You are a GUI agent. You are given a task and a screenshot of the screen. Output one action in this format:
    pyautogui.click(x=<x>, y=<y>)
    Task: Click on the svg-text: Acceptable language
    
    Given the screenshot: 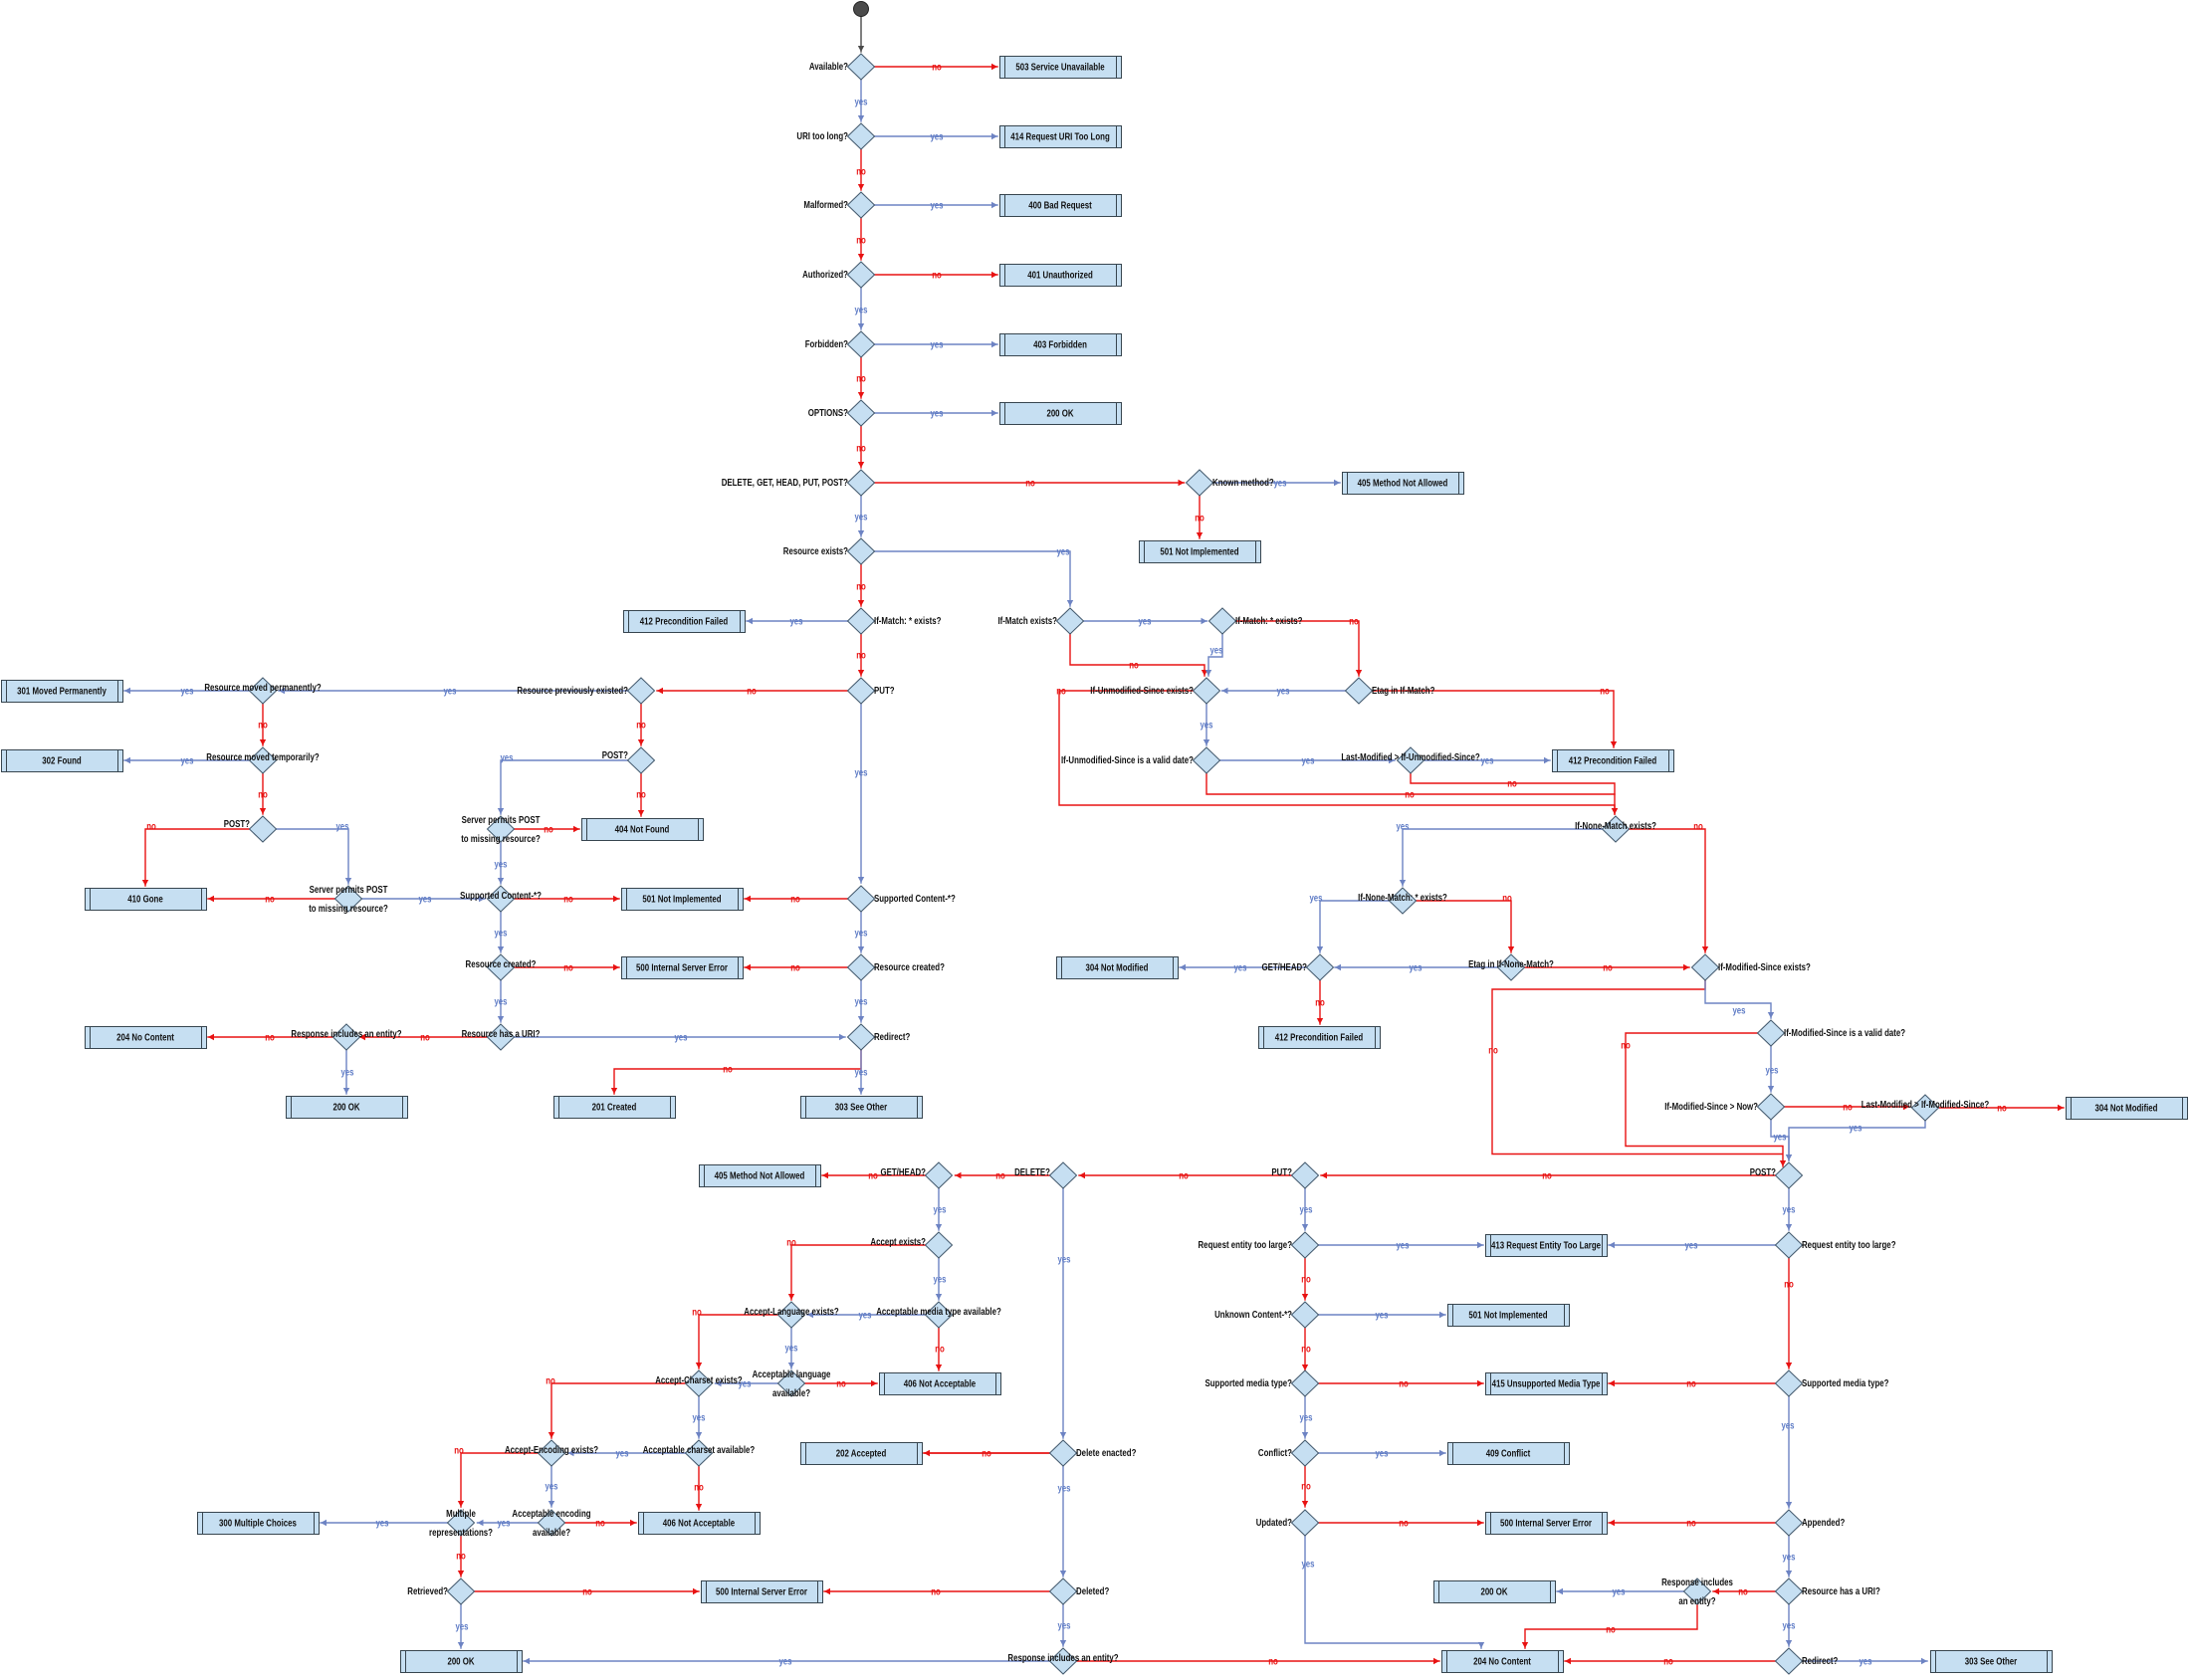 What is the action you would take?
    pyautogui.click(x=792, y=1374)
    